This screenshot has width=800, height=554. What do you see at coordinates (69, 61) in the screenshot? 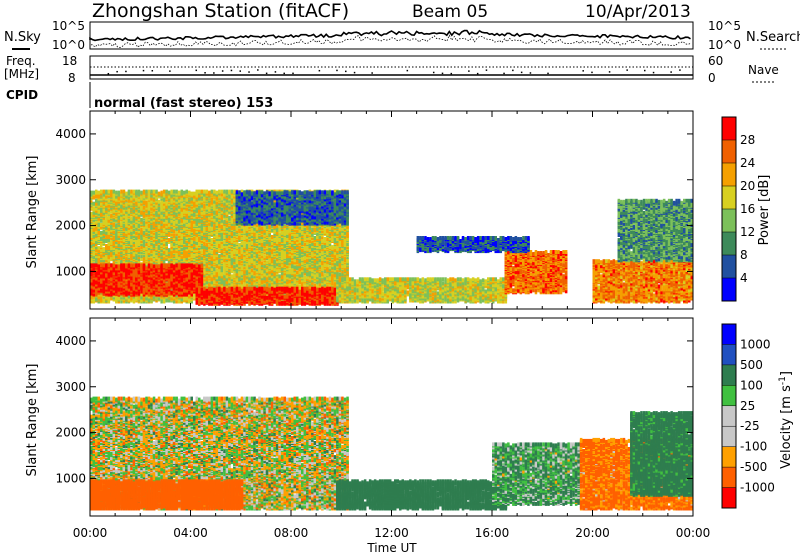
I see `freq-tick-top: 18` at bounding box center [69, 61].